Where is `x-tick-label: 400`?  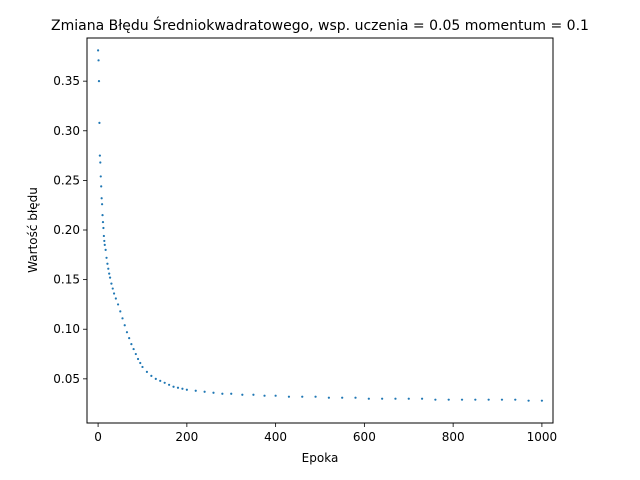
x-tick-label: 400 is located at coordinates (275, 437).